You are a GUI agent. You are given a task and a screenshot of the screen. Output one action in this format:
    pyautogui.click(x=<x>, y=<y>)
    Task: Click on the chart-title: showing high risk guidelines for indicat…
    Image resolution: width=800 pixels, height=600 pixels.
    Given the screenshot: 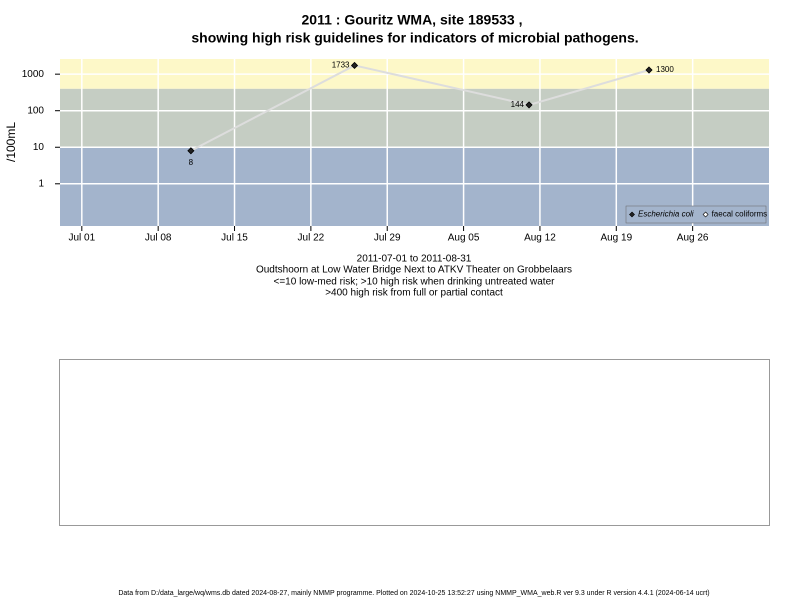 What is the action you would take?
    pyautogui.click(x=414, y=38)
    